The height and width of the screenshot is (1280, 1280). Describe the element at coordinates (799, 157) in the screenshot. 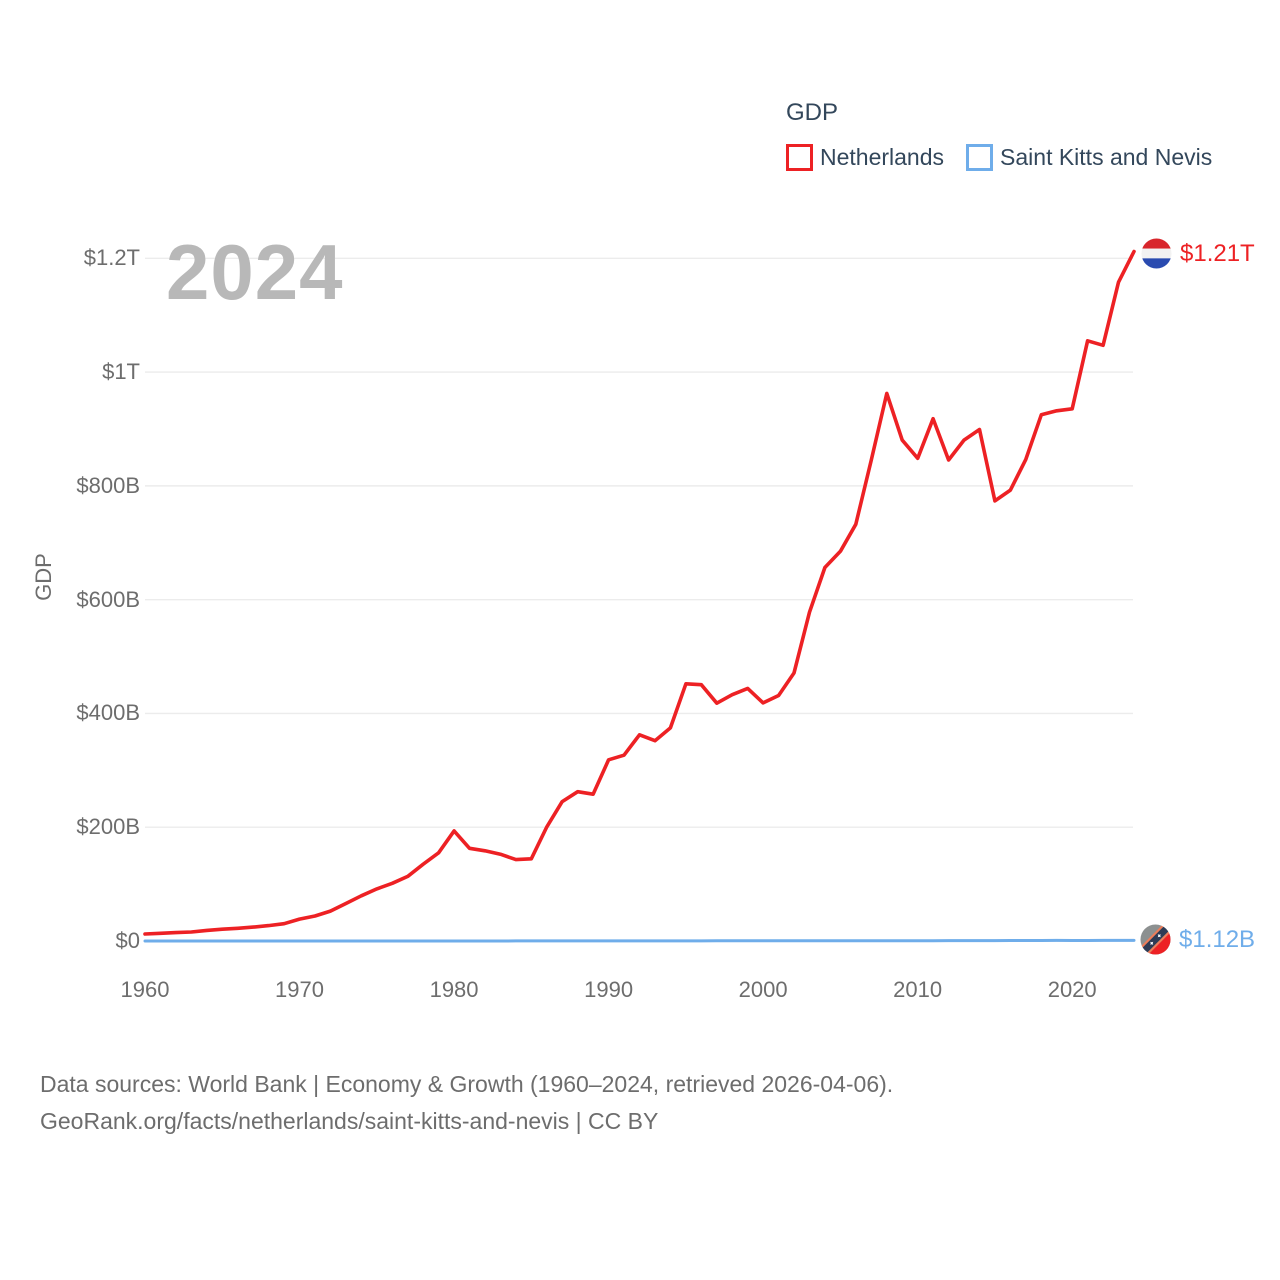

I see `netherlands-series-swatch-icon` at that location.